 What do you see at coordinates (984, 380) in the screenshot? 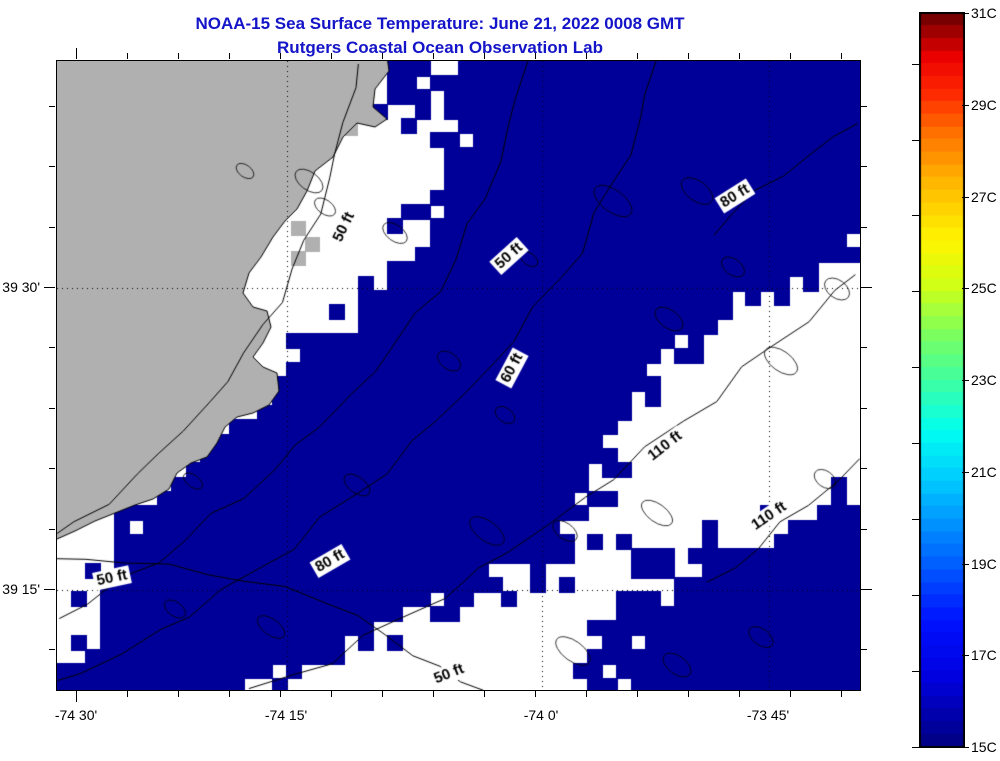
I see `colorbar-label-celsius: 23C` at bounding box center [984, 380].